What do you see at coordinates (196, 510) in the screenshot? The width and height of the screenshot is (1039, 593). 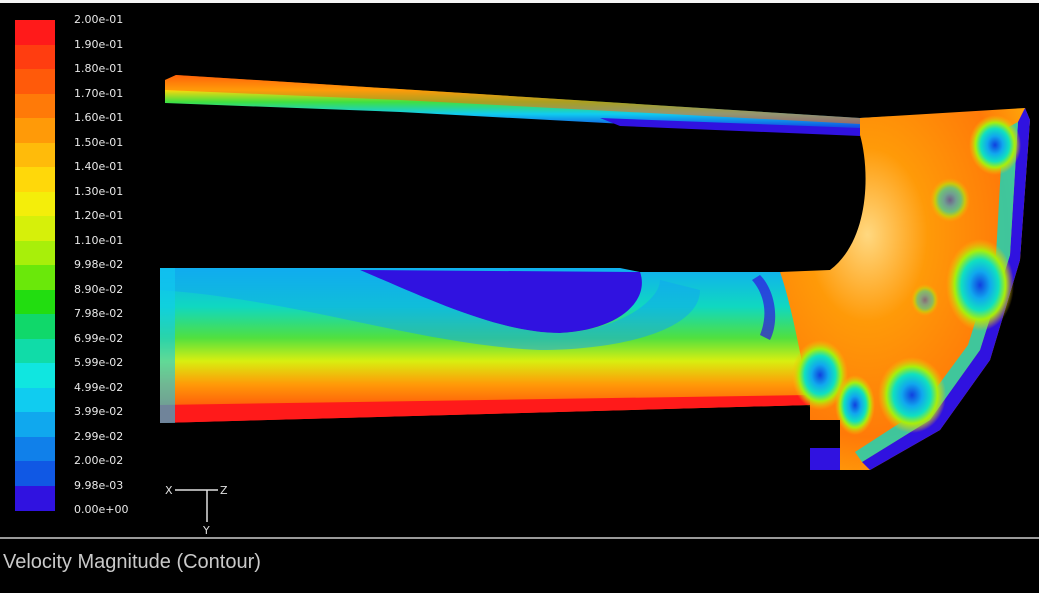 I see `axis-triad: X Z Y` at bounding box center [196, 510].